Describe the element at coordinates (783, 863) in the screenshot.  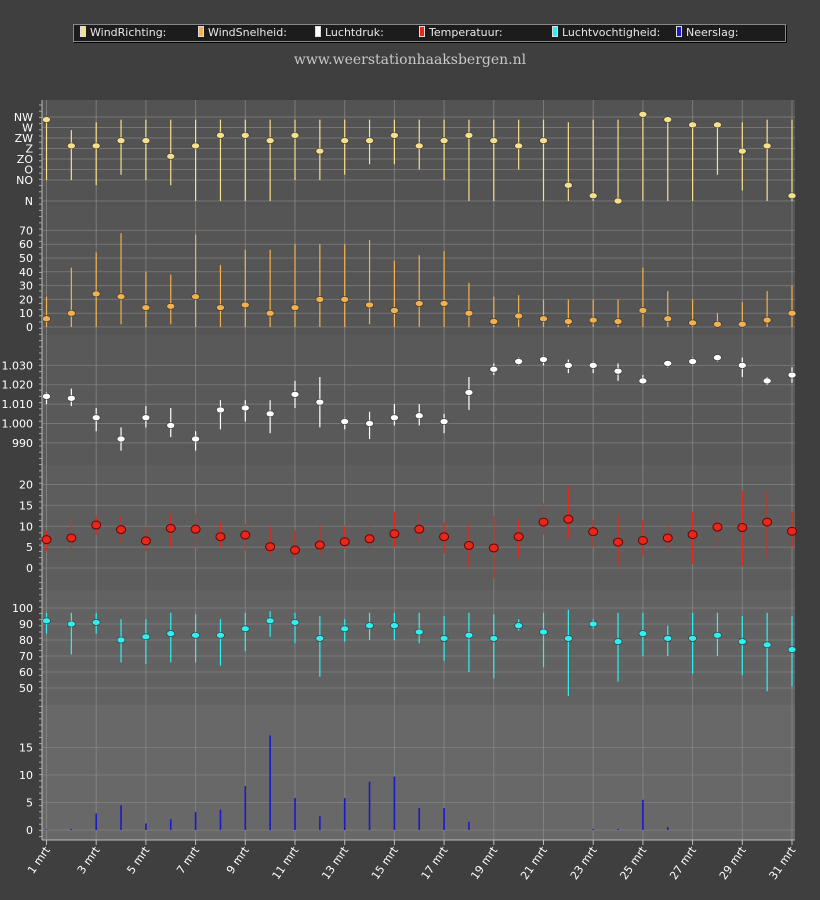
I see `x-tick-label: 31 mrt` at that location.